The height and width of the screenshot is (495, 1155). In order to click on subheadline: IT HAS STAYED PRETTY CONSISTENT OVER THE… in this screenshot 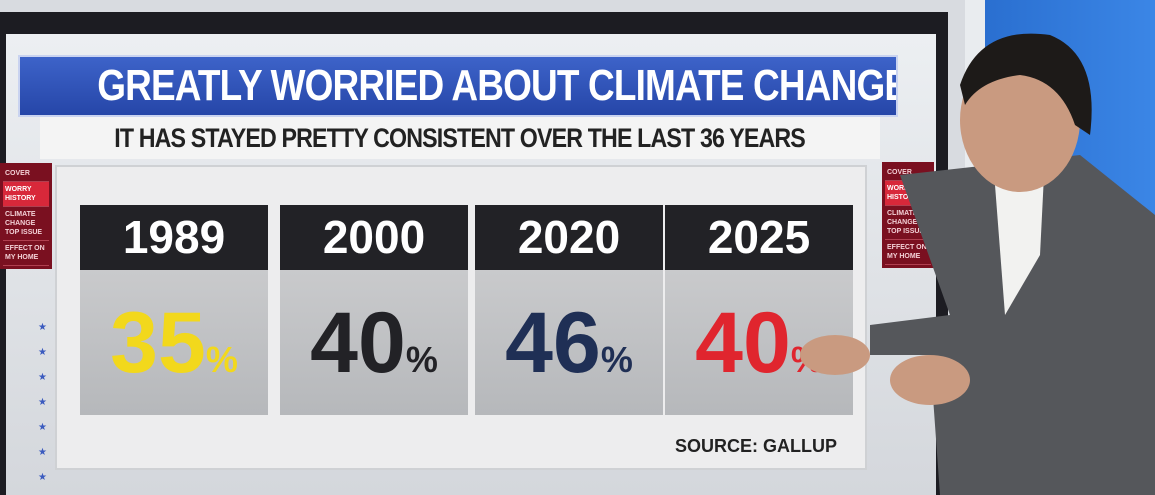, I will do `click(460, 138)`.